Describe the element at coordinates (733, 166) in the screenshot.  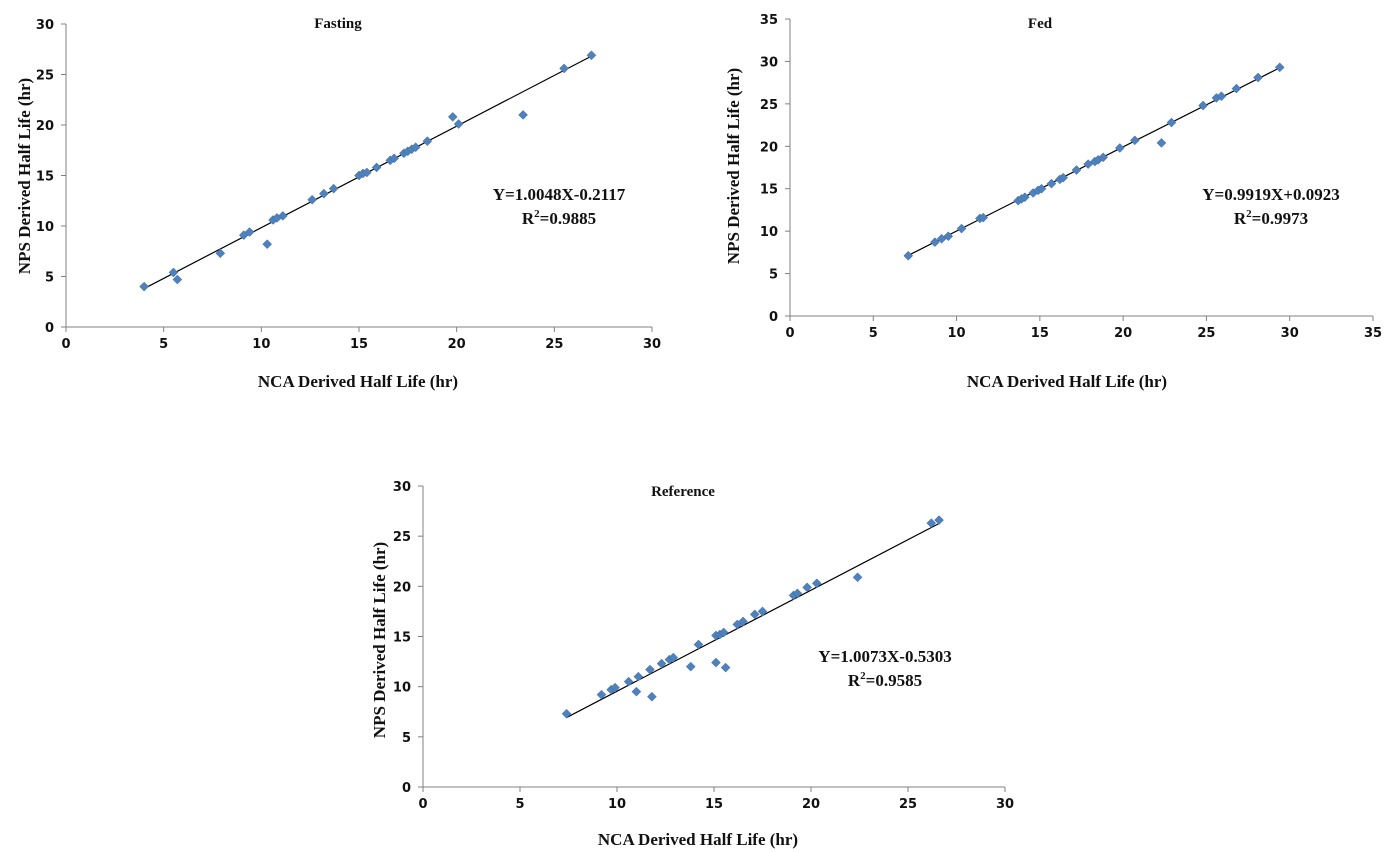
I see `y-axis-label: NPS Derived Half Life (hr)` at that location.